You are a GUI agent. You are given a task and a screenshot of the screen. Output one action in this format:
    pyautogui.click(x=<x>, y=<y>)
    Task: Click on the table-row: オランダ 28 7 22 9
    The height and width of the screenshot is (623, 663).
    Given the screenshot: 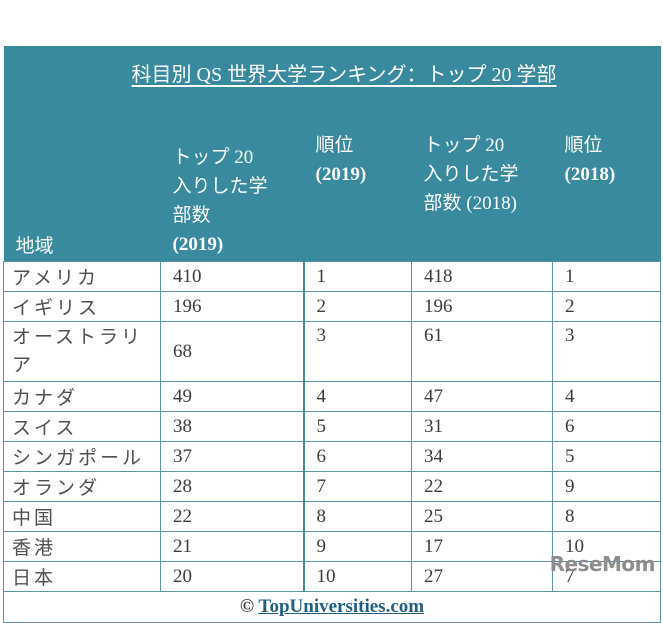 What is the action you would take?
    pyautogui.click(x=332, y=486)
    